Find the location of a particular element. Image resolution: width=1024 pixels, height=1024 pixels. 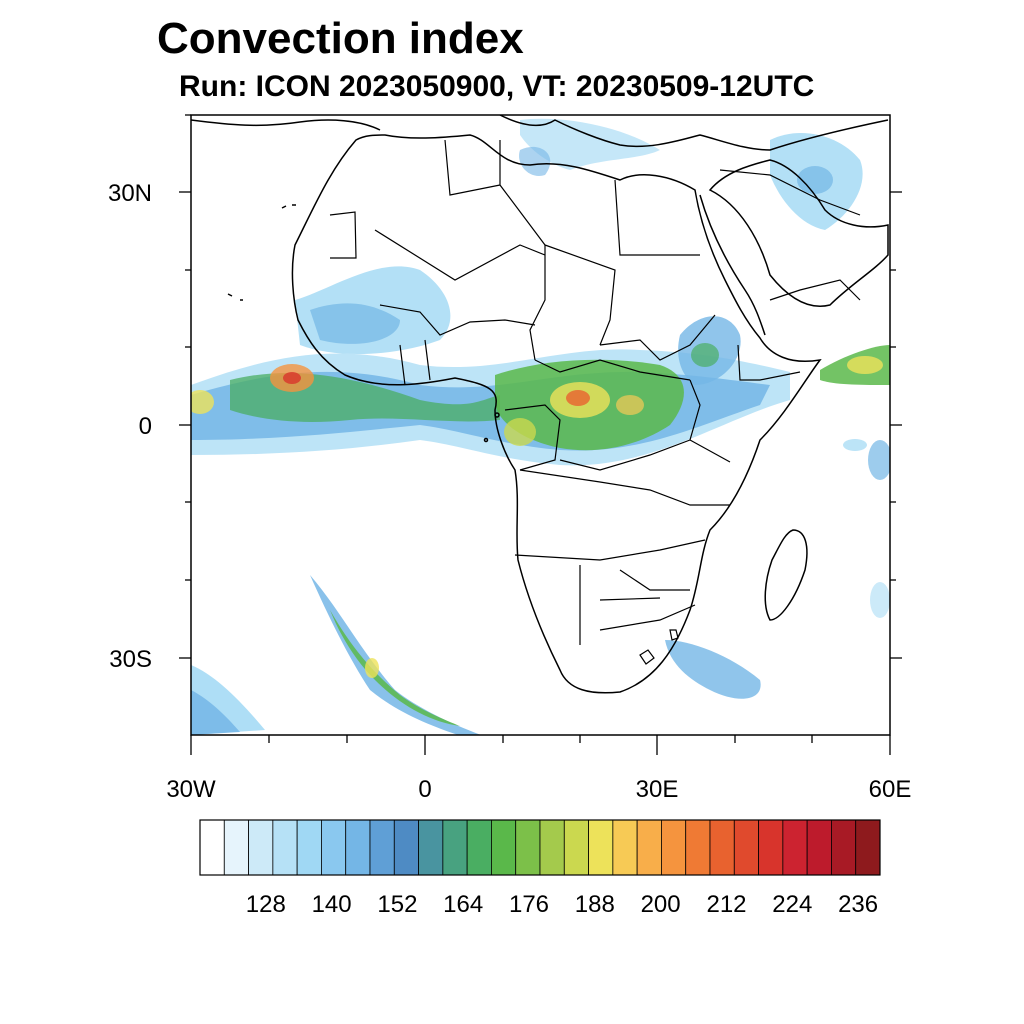

lon-label-30w: 30W is located at coordinates (191, 789).